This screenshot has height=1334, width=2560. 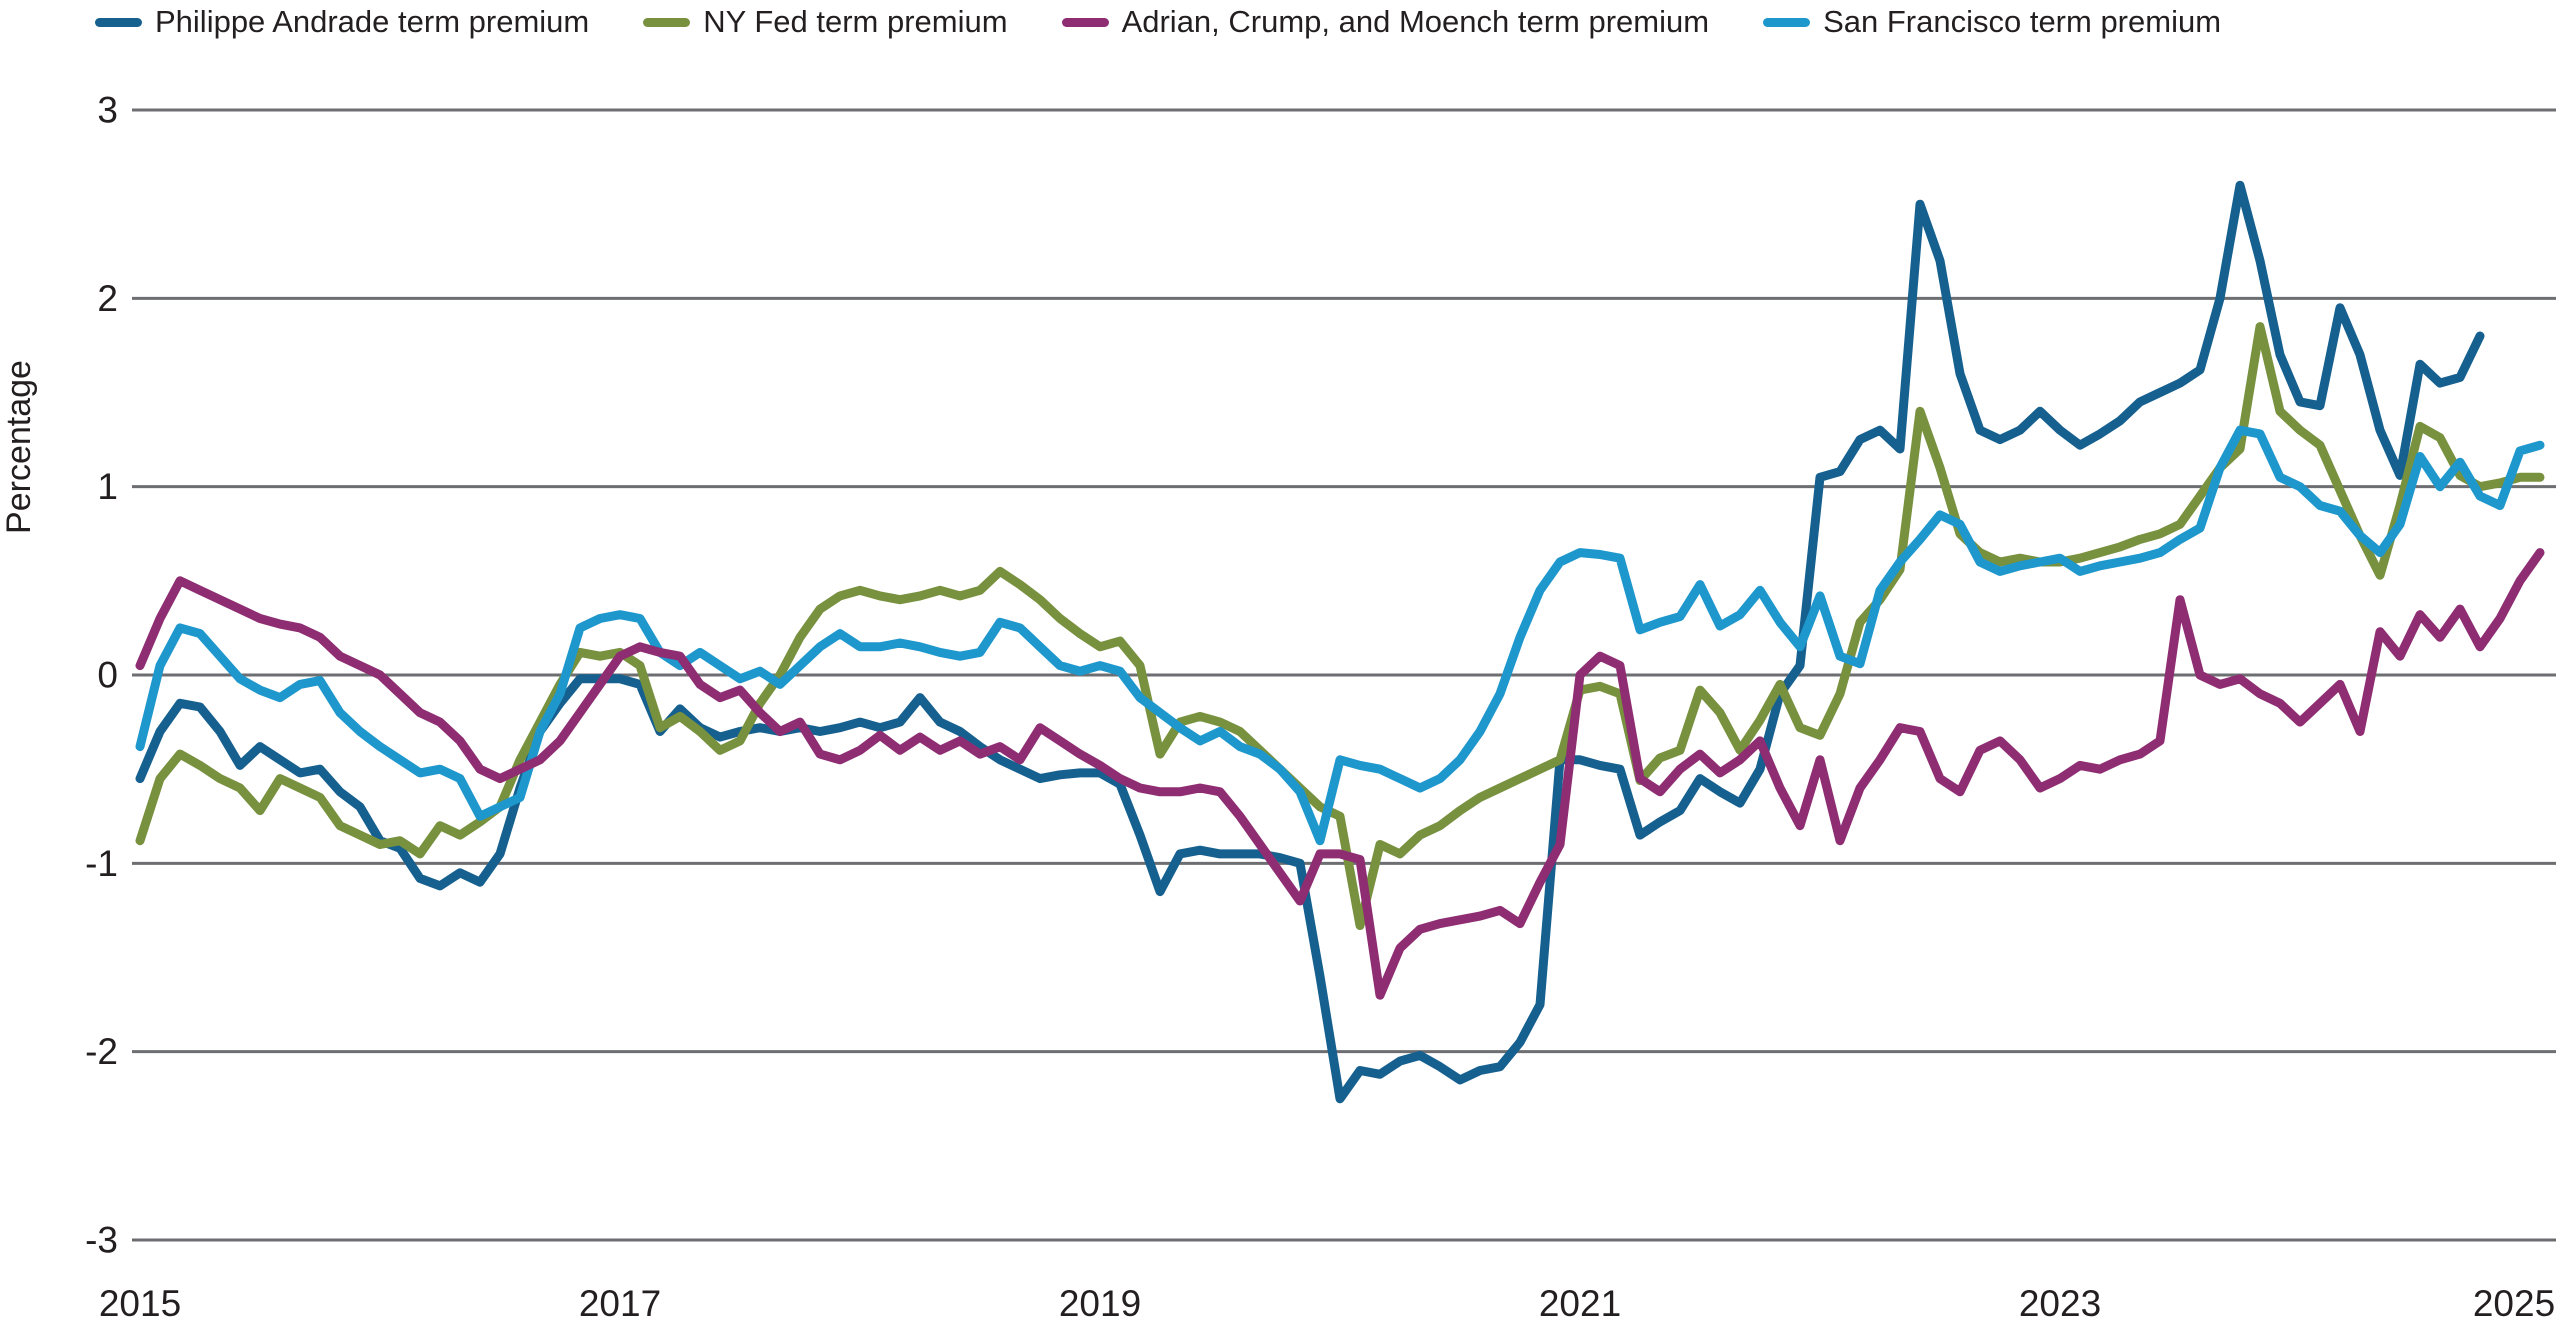 I want to click on x-tick-label: 2025, so click(x=2514, y=1303).